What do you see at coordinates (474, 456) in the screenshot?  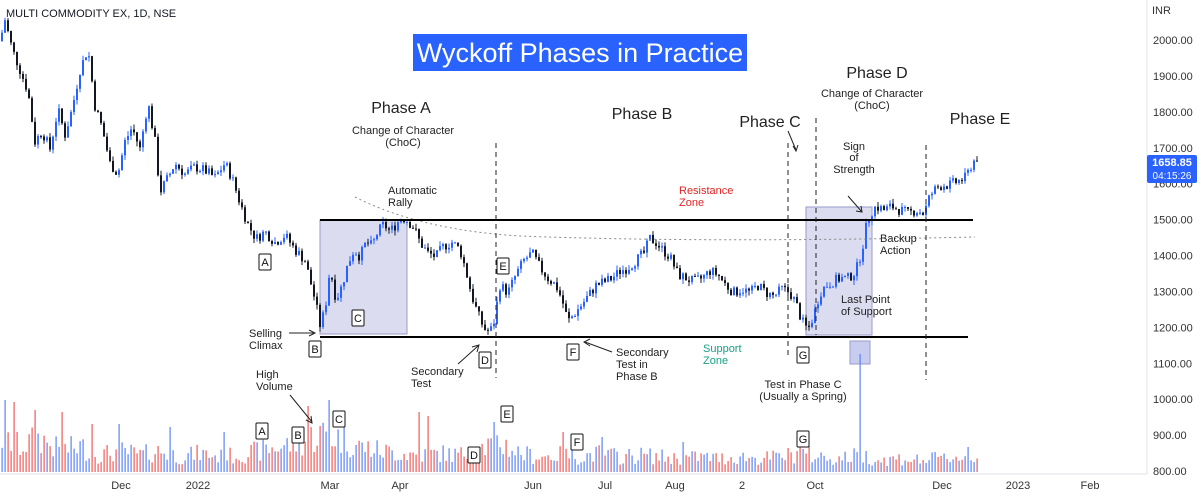 I see `event-marker-letter: D` at bounding box center [474, 456].